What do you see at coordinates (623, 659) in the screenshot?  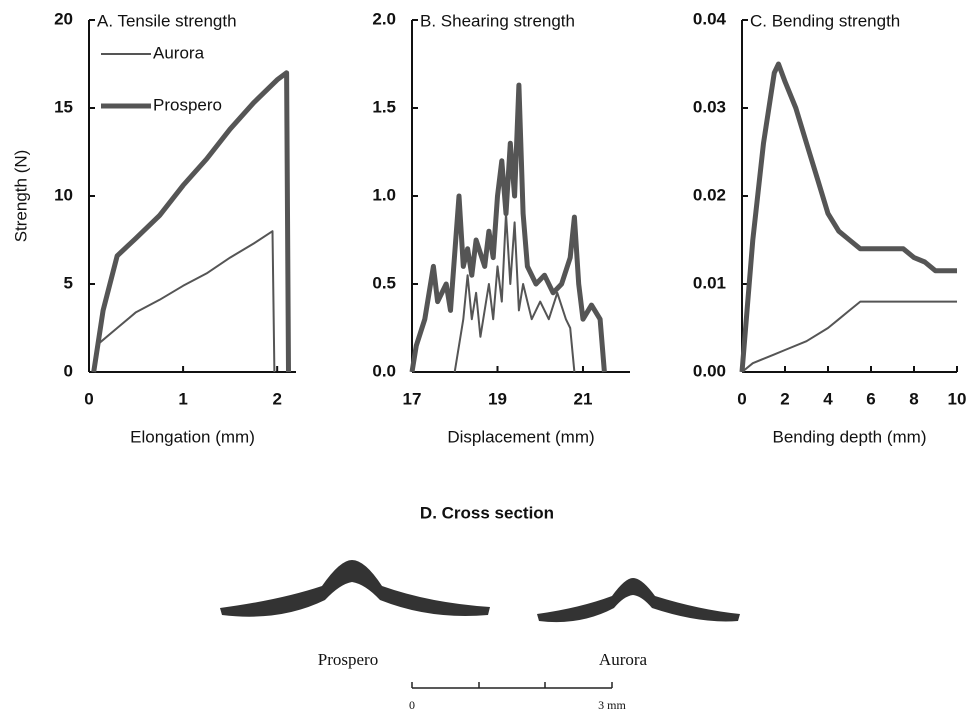 I see `specimen-label: Aurora` at bounding box center [623, 659].